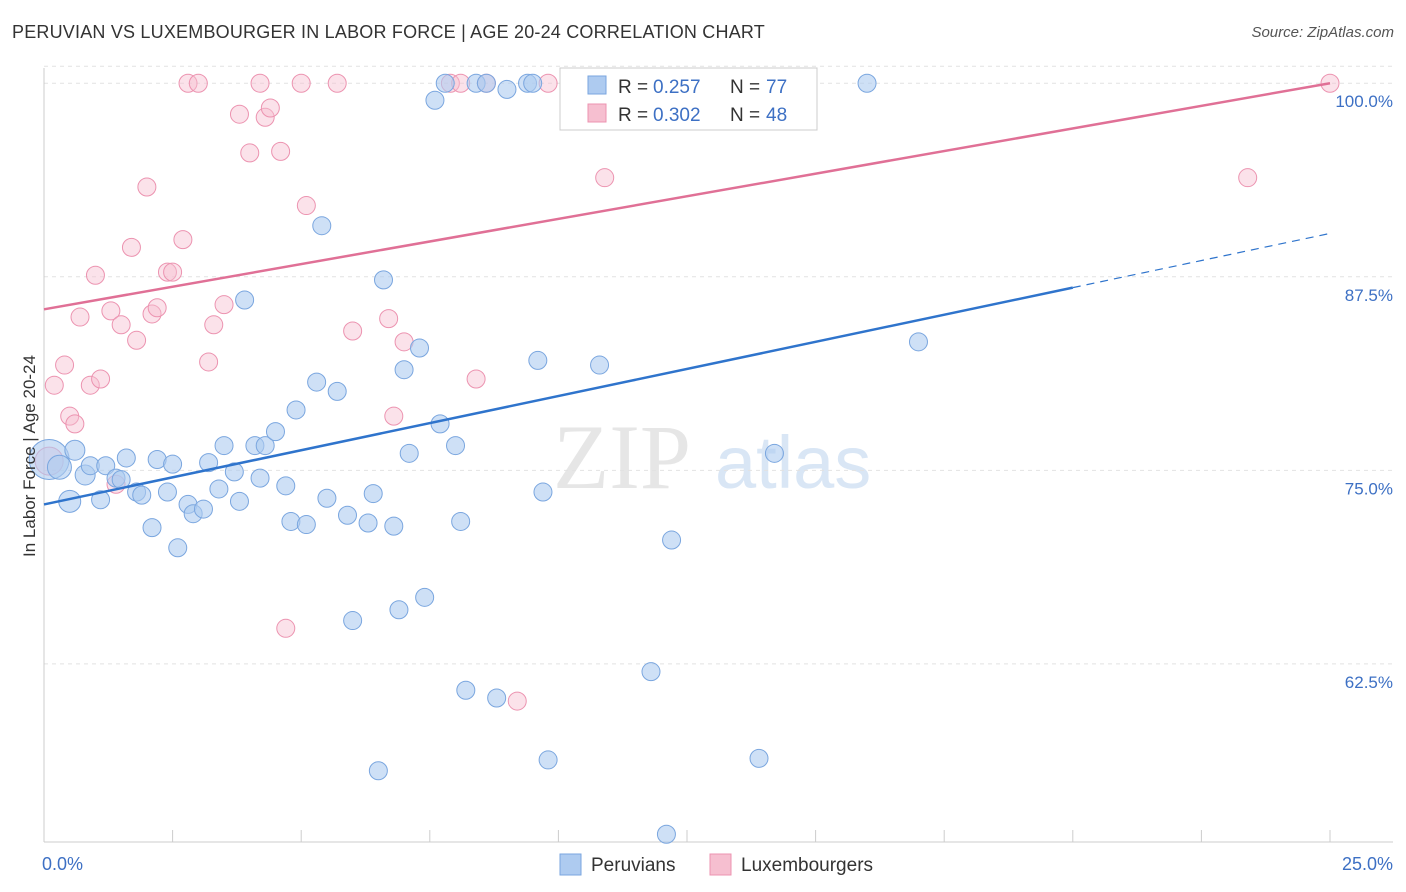 This screenshot has width=1406, height=892. What do you see at coordinates (807, 865) in the screenshot?
I see `bottom-legend-luxembourgers: Luxembourgers` at bounding box center [807, 865].